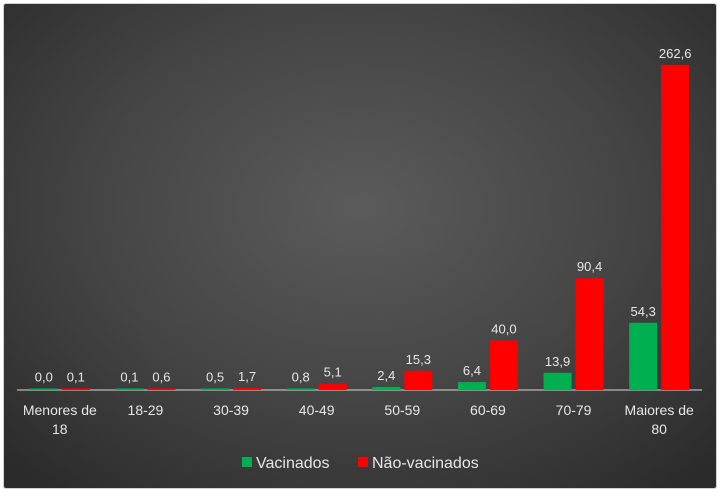 The image size is (720, 492). Describe the element at coordinates (643, 311) in the screenshot. I see `data-label: 54,3` at that location.